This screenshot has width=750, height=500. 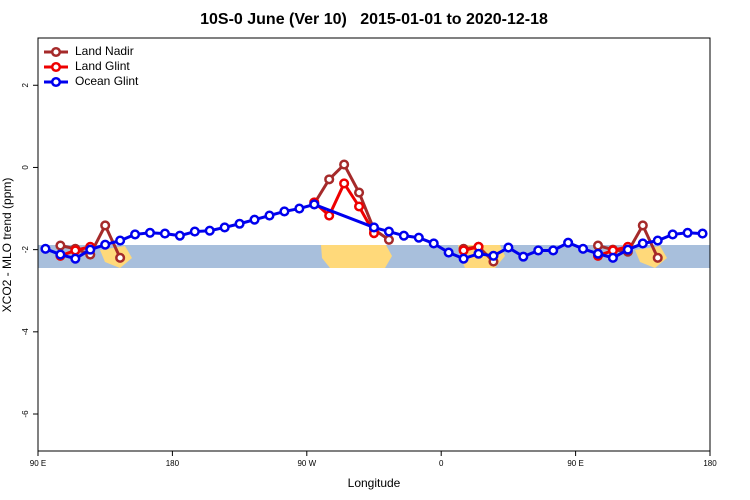 What do you see at coordinates (25, 84) in the screenshot?
I see `y-tick-label: 2` at bounding box center [25, 84].